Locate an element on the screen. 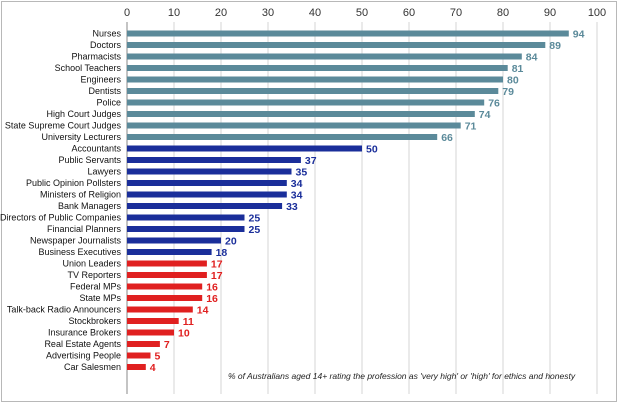 This screenshot has width=618, height=403. x-tick-label: 70 is located at coordinates (456, 13).